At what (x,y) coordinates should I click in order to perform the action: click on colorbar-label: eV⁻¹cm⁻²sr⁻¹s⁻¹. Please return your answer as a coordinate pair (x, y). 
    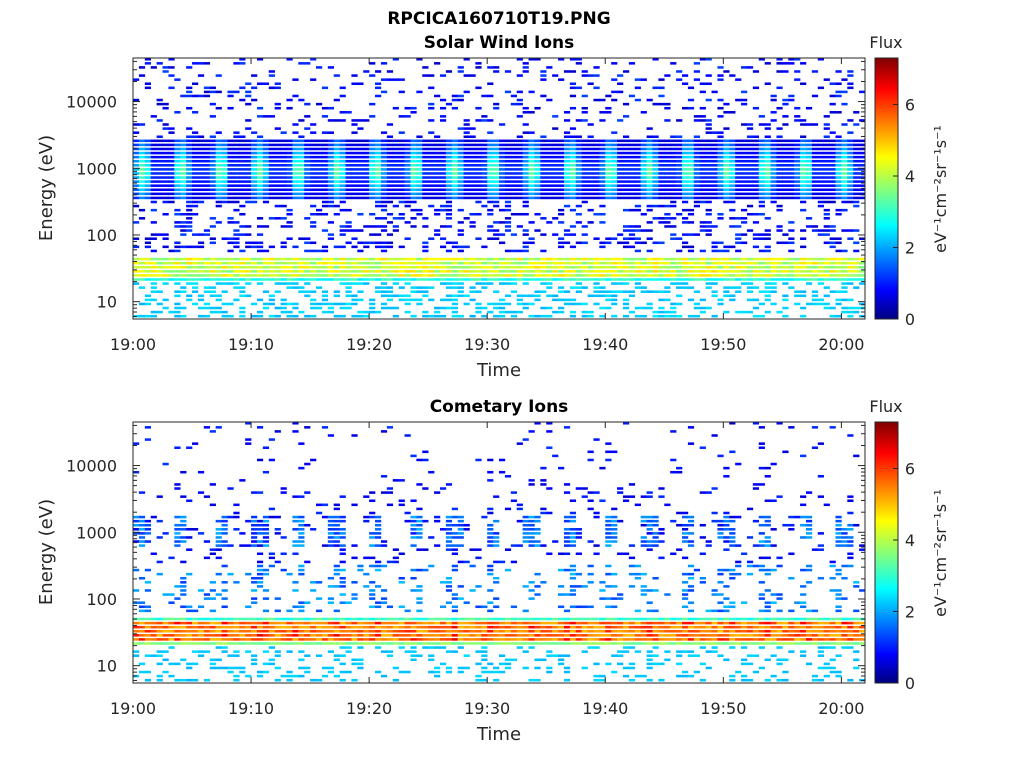
    Looking at the image, I should click on (940, 189).